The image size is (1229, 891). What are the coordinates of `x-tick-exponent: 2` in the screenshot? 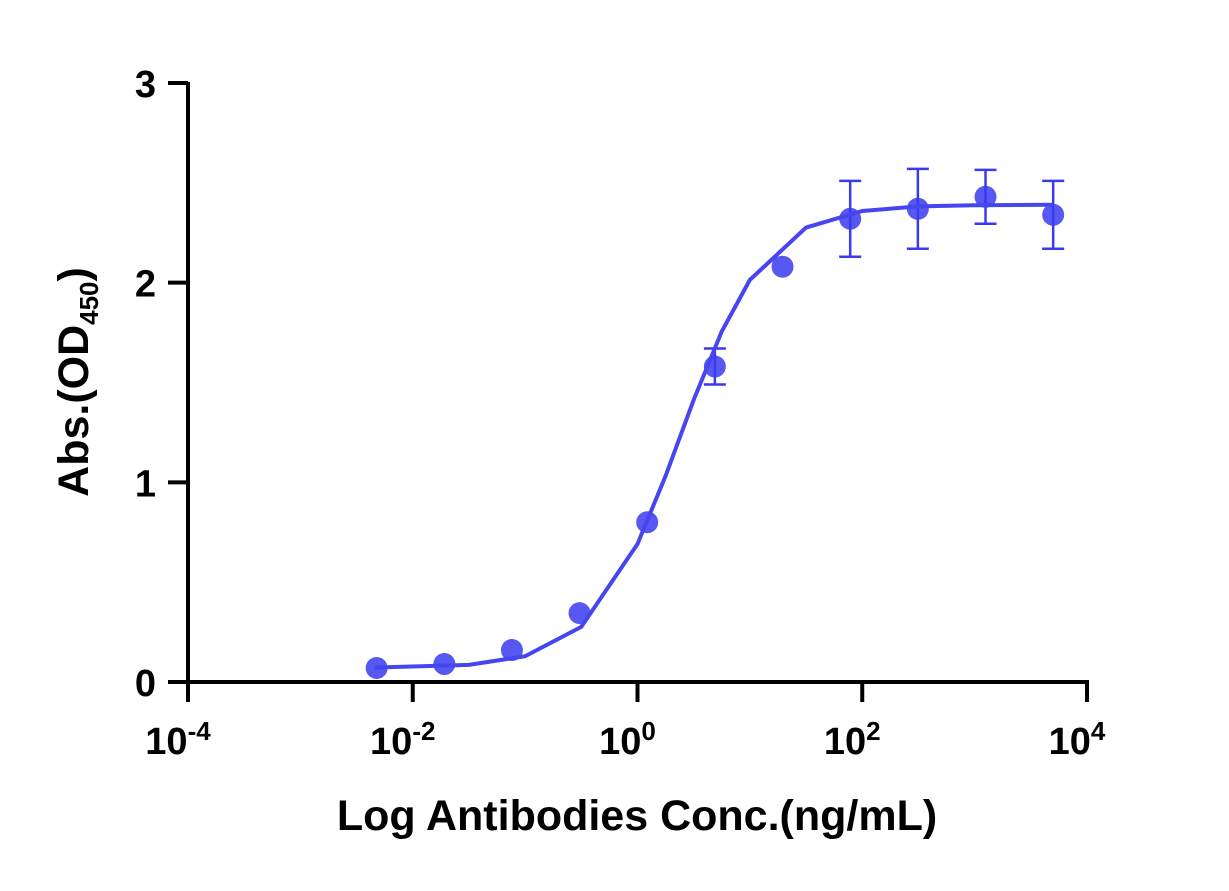 It's located at (873, 731).